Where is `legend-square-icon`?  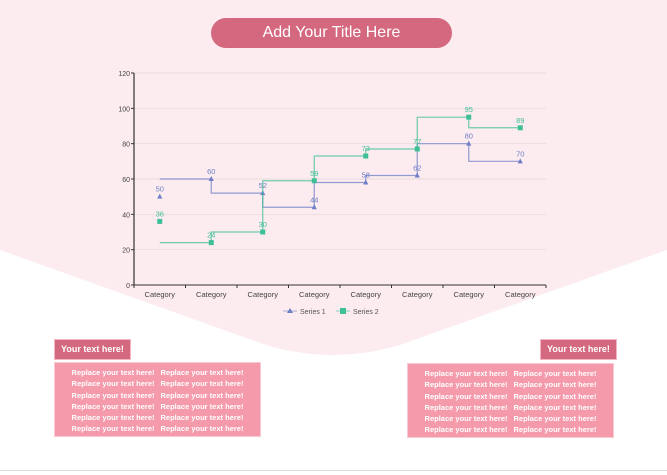
legend-square-icon is located at coordinates (343, 311).